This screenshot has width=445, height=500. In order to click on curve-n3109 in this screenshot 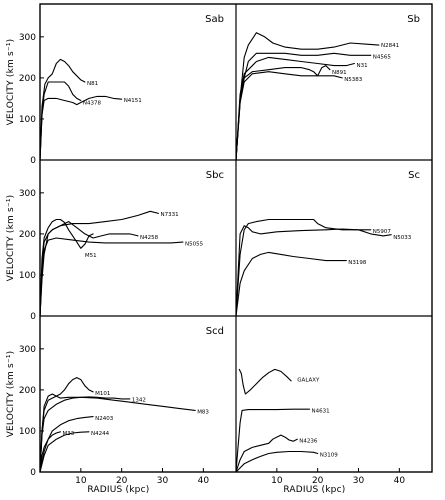, I will do `click(277, 461)`.